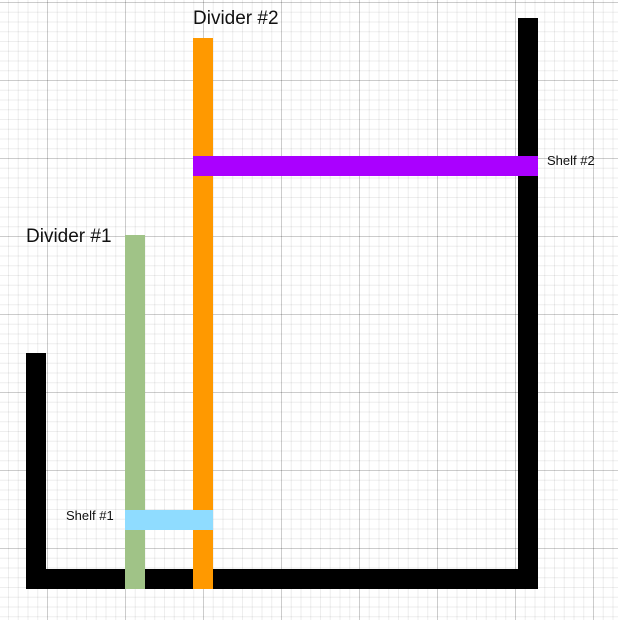  Describe the element at coordinates (90, 515) in the screenshot. I see `shelf-1-label: Shelf #1` at that location.